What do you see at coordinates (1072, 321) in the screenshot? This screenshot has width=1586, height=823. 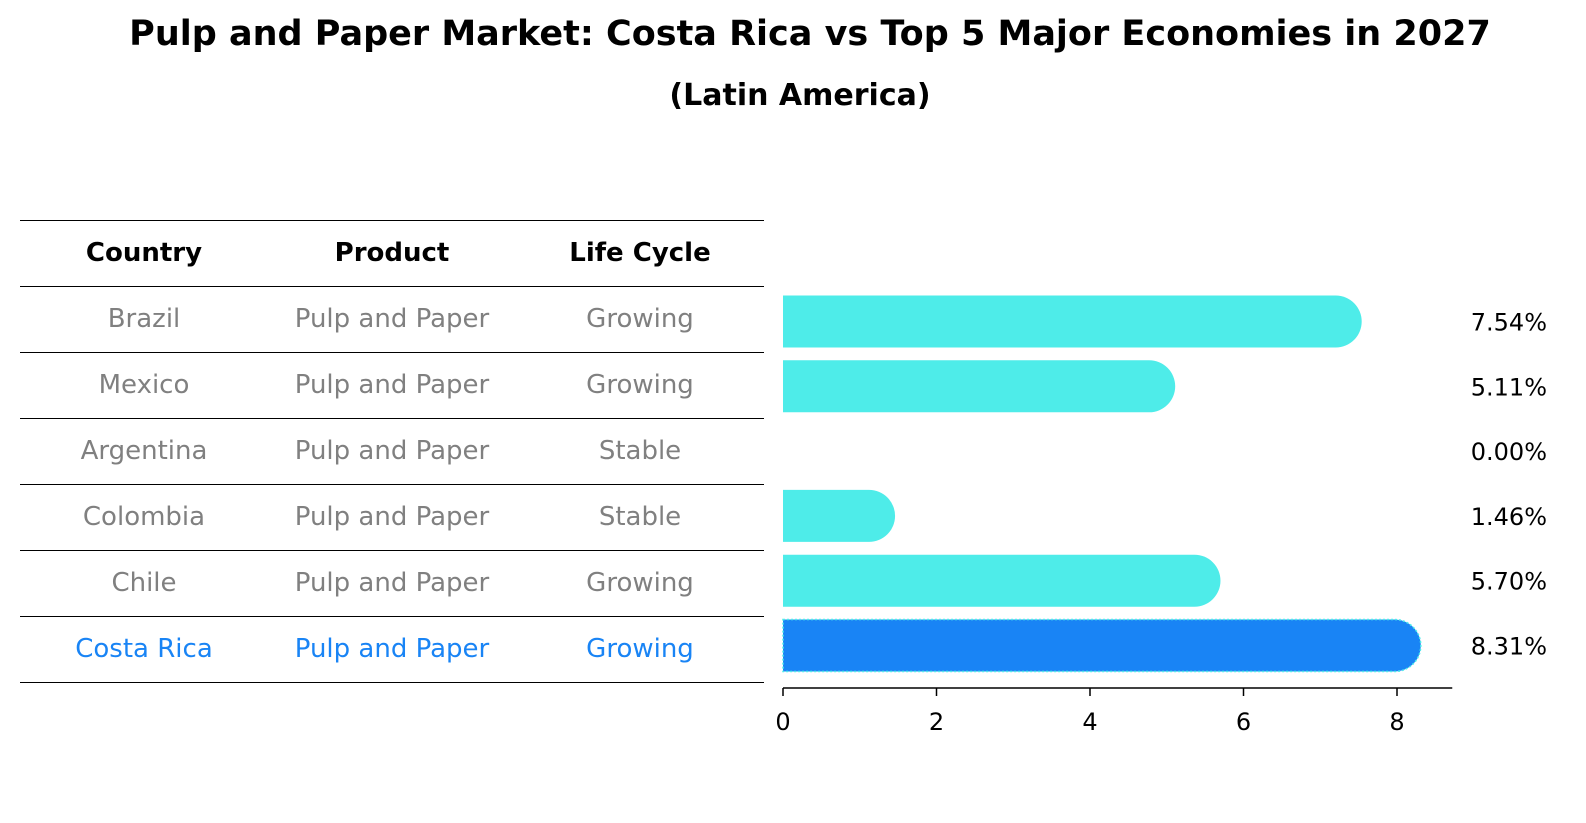 I see `bar-brazil` at bounding box center [1072, 321].